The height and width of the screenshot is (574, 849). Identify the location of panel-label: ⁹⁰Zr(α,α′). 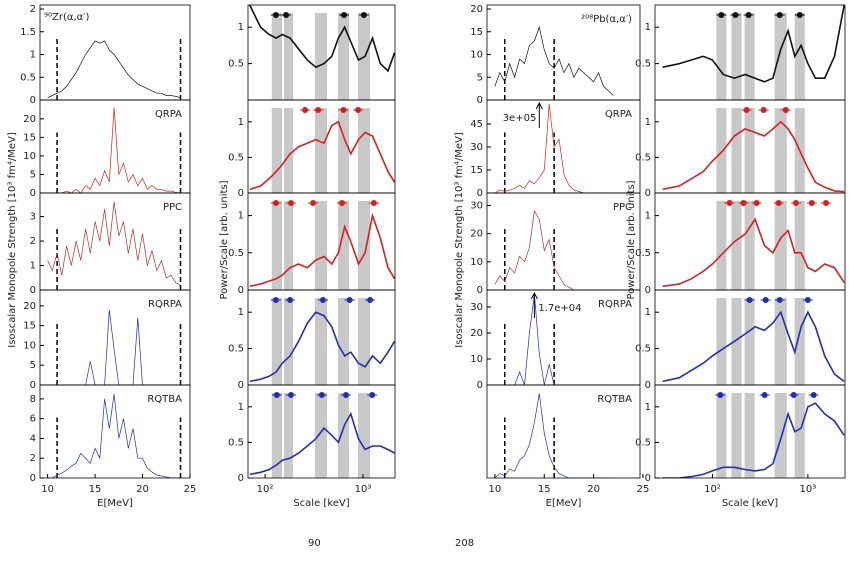
(67, 17).